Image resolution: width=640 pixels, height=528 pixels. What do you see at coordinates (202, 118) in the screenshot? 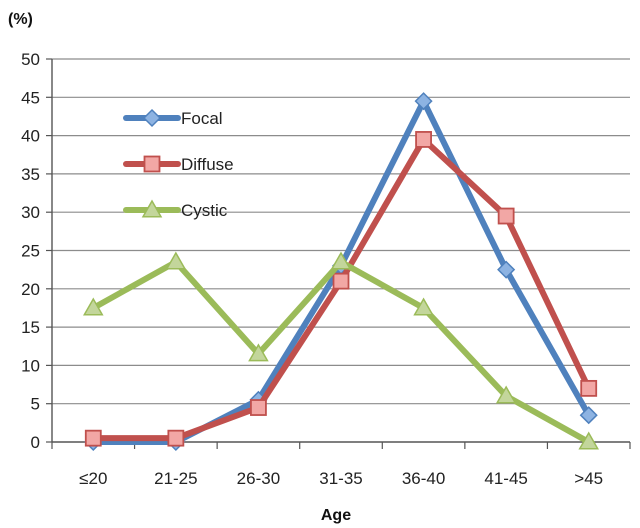
I see `legend-label: Focal` at bounding box center [202, 118].